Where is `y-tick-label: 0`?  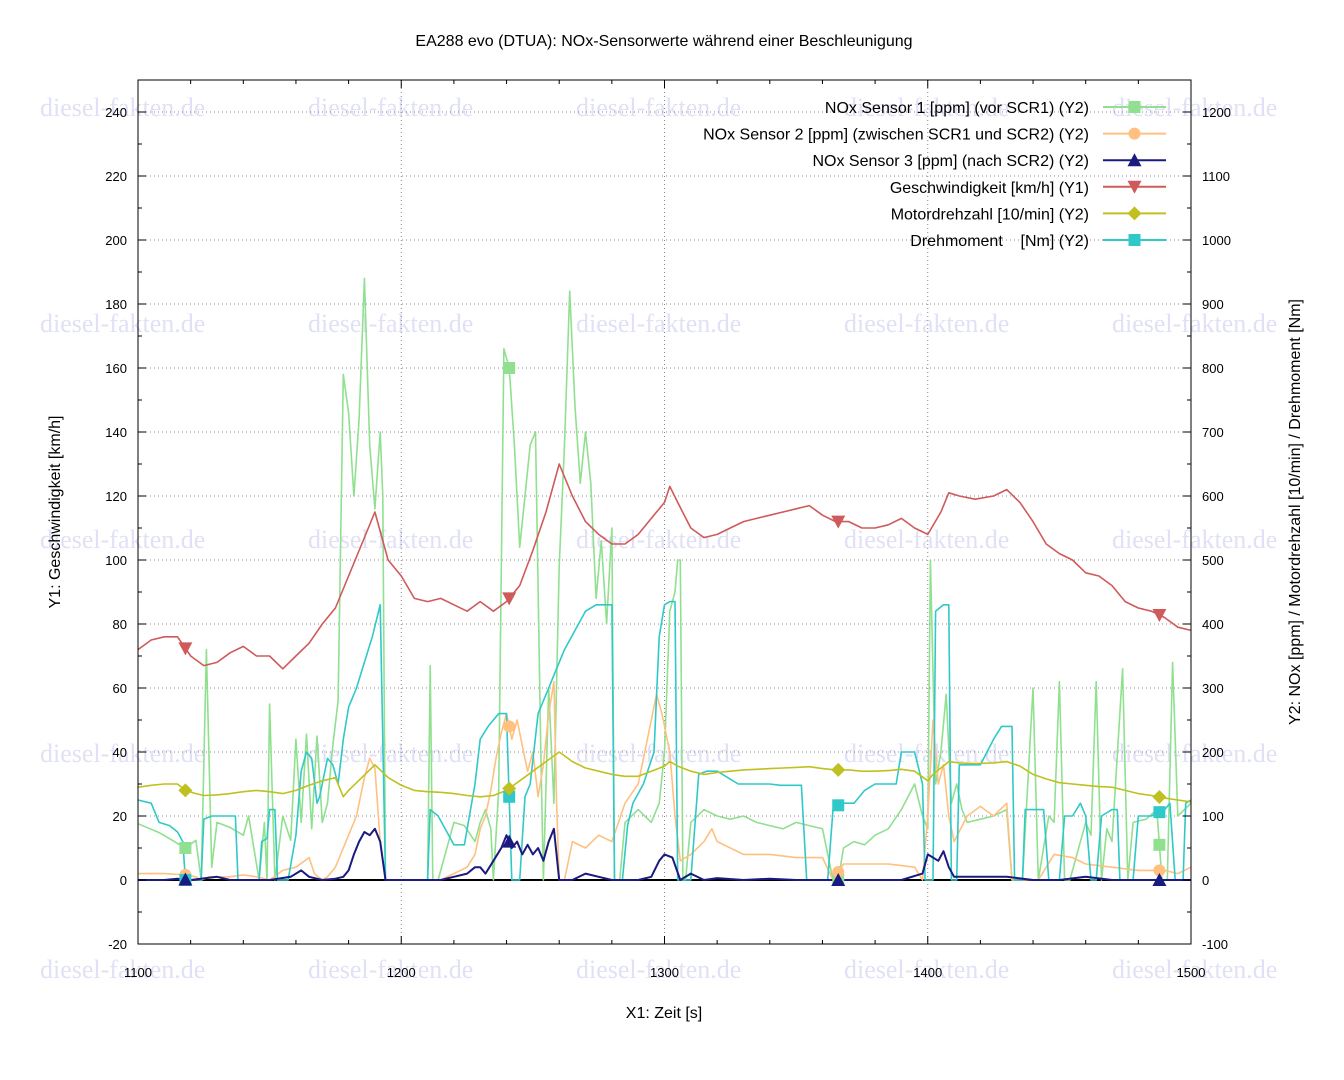 y-tick-label: 0 is located at coordinates (123, 880).